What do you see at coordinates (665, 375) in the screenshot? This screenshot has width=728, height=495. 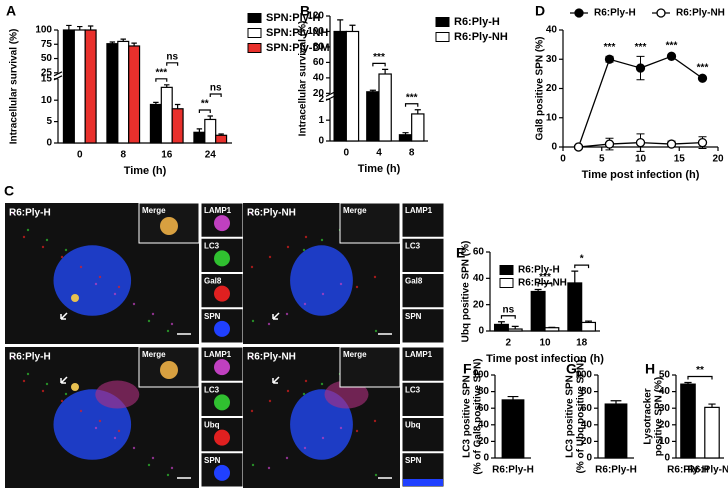 I see `y-tick-label: 50` at bounding box center [665, 375].